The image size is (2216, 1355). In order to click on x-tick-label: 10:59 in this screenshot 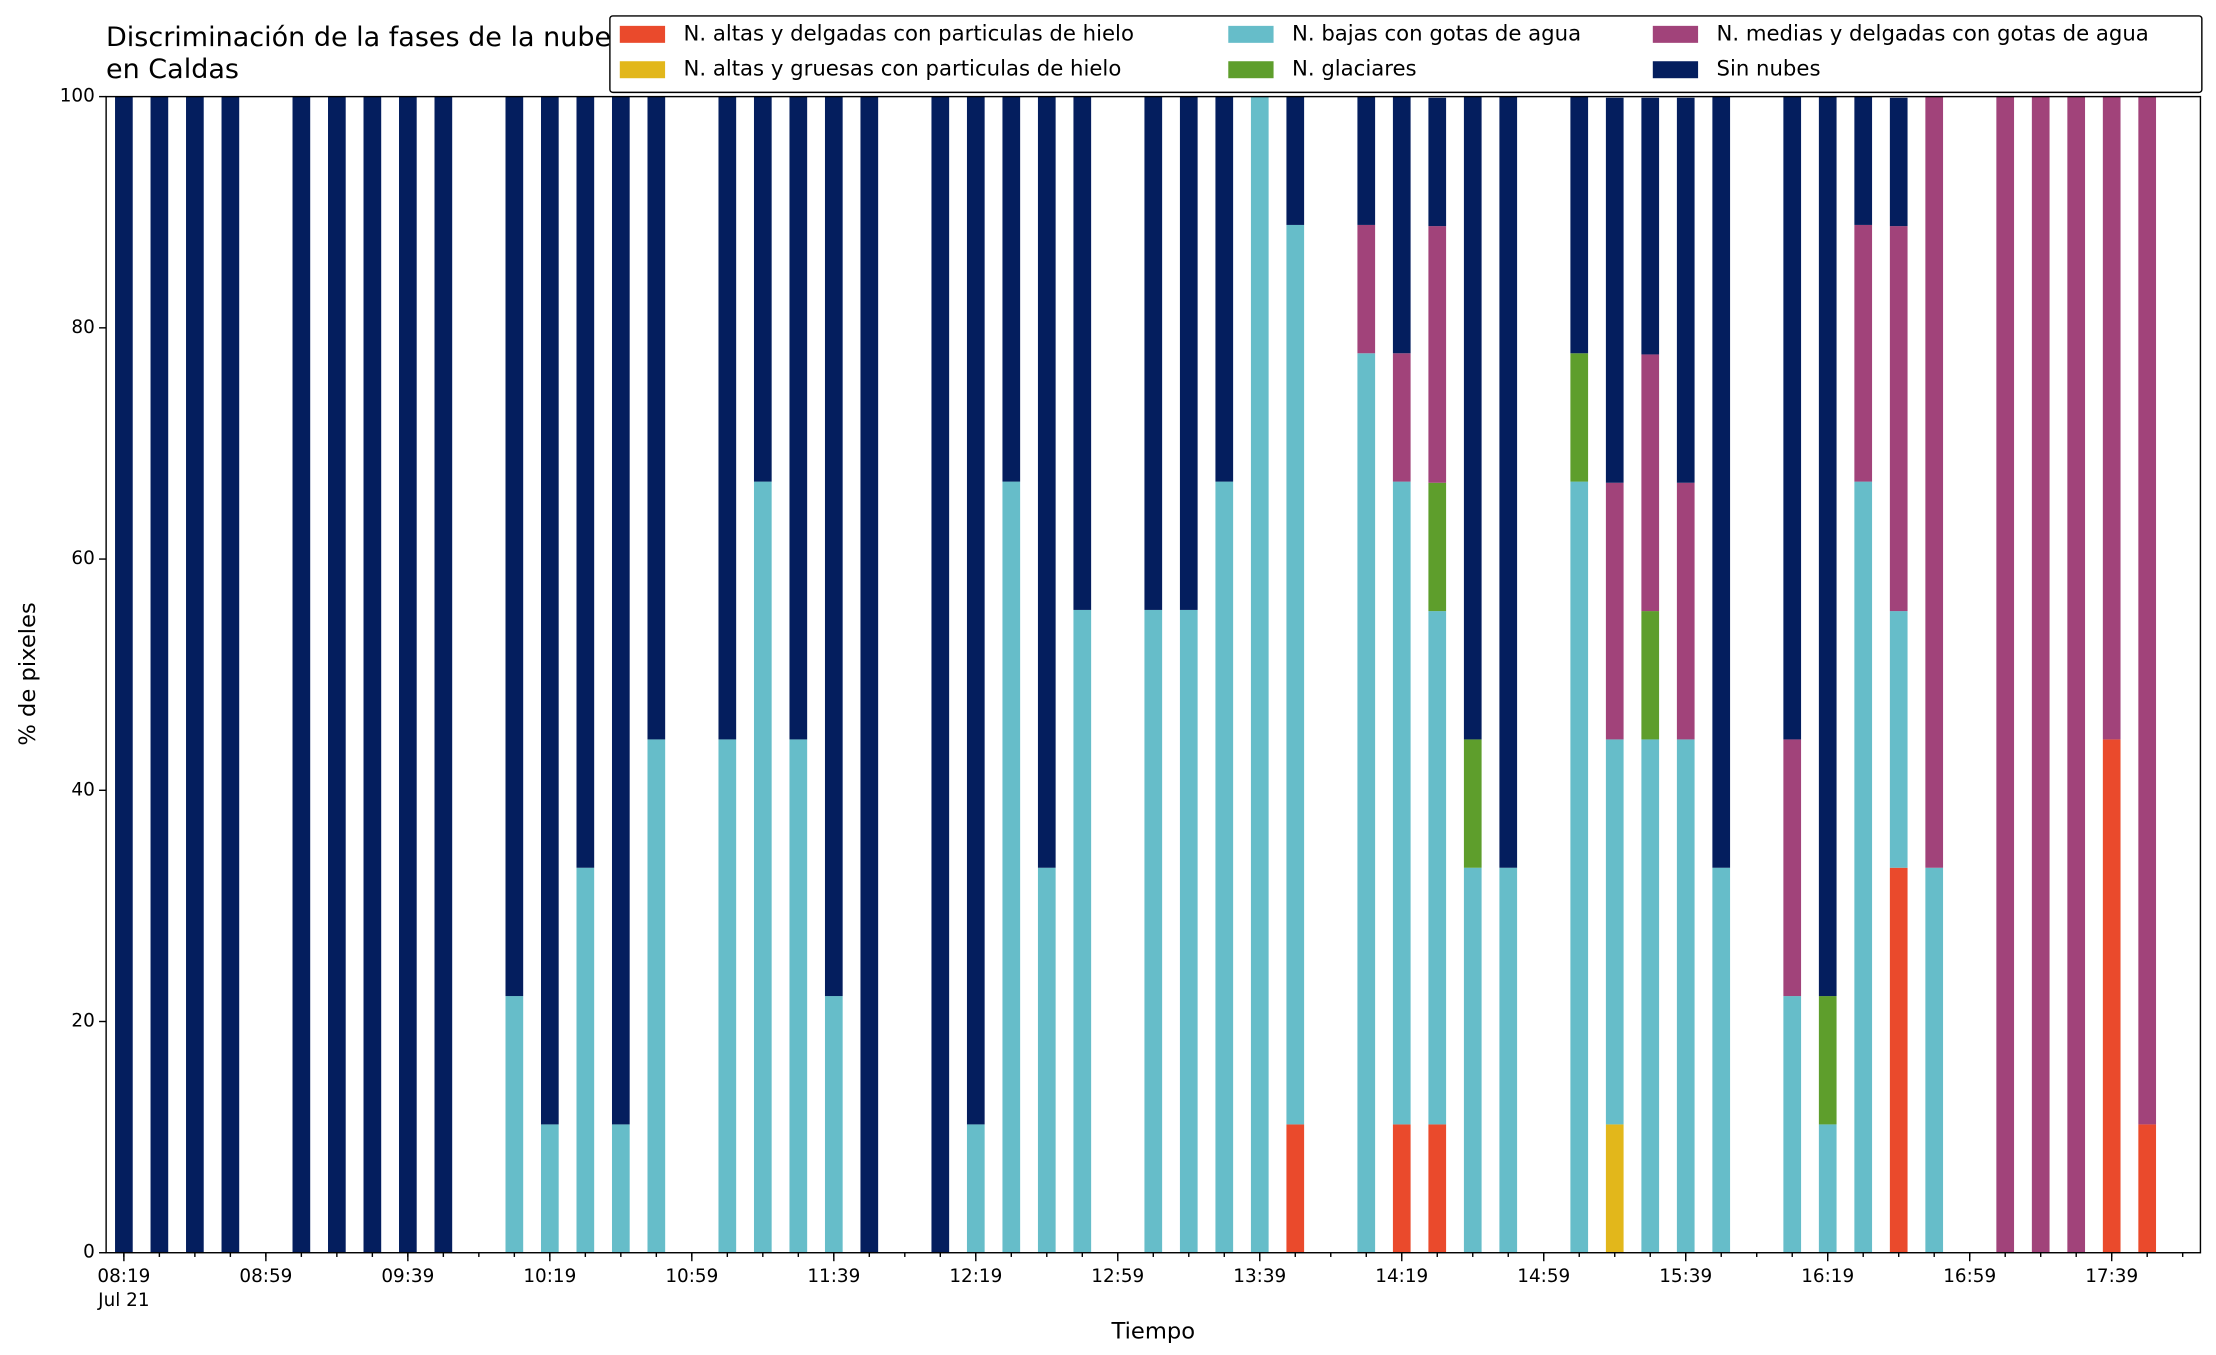, I will do `click(691, 1276)`.